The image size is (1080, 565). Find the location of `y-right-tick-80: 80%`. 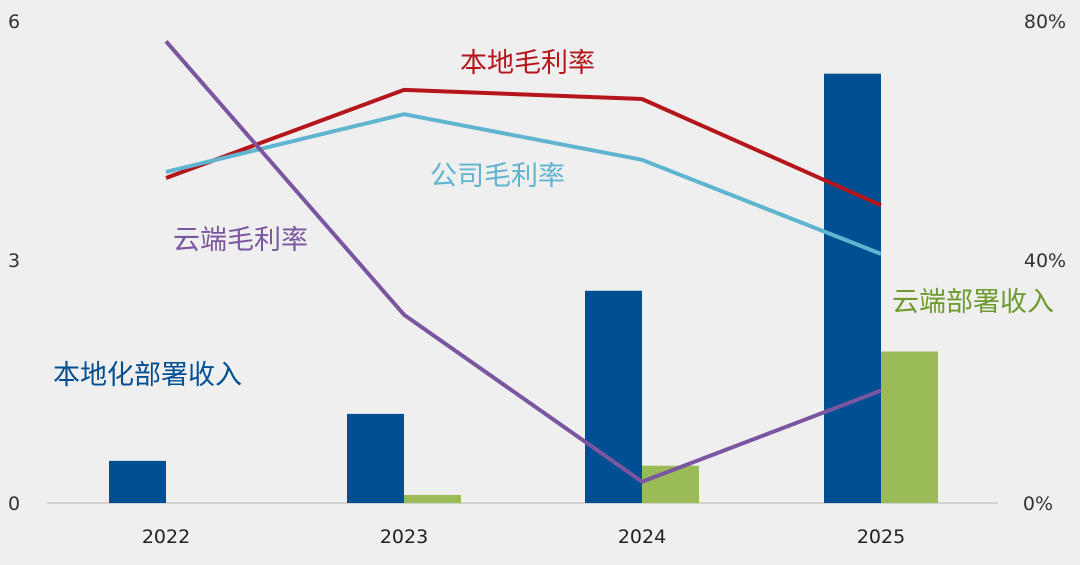

y-right-tick-80: 80% is located at coordinates (1045, 22).